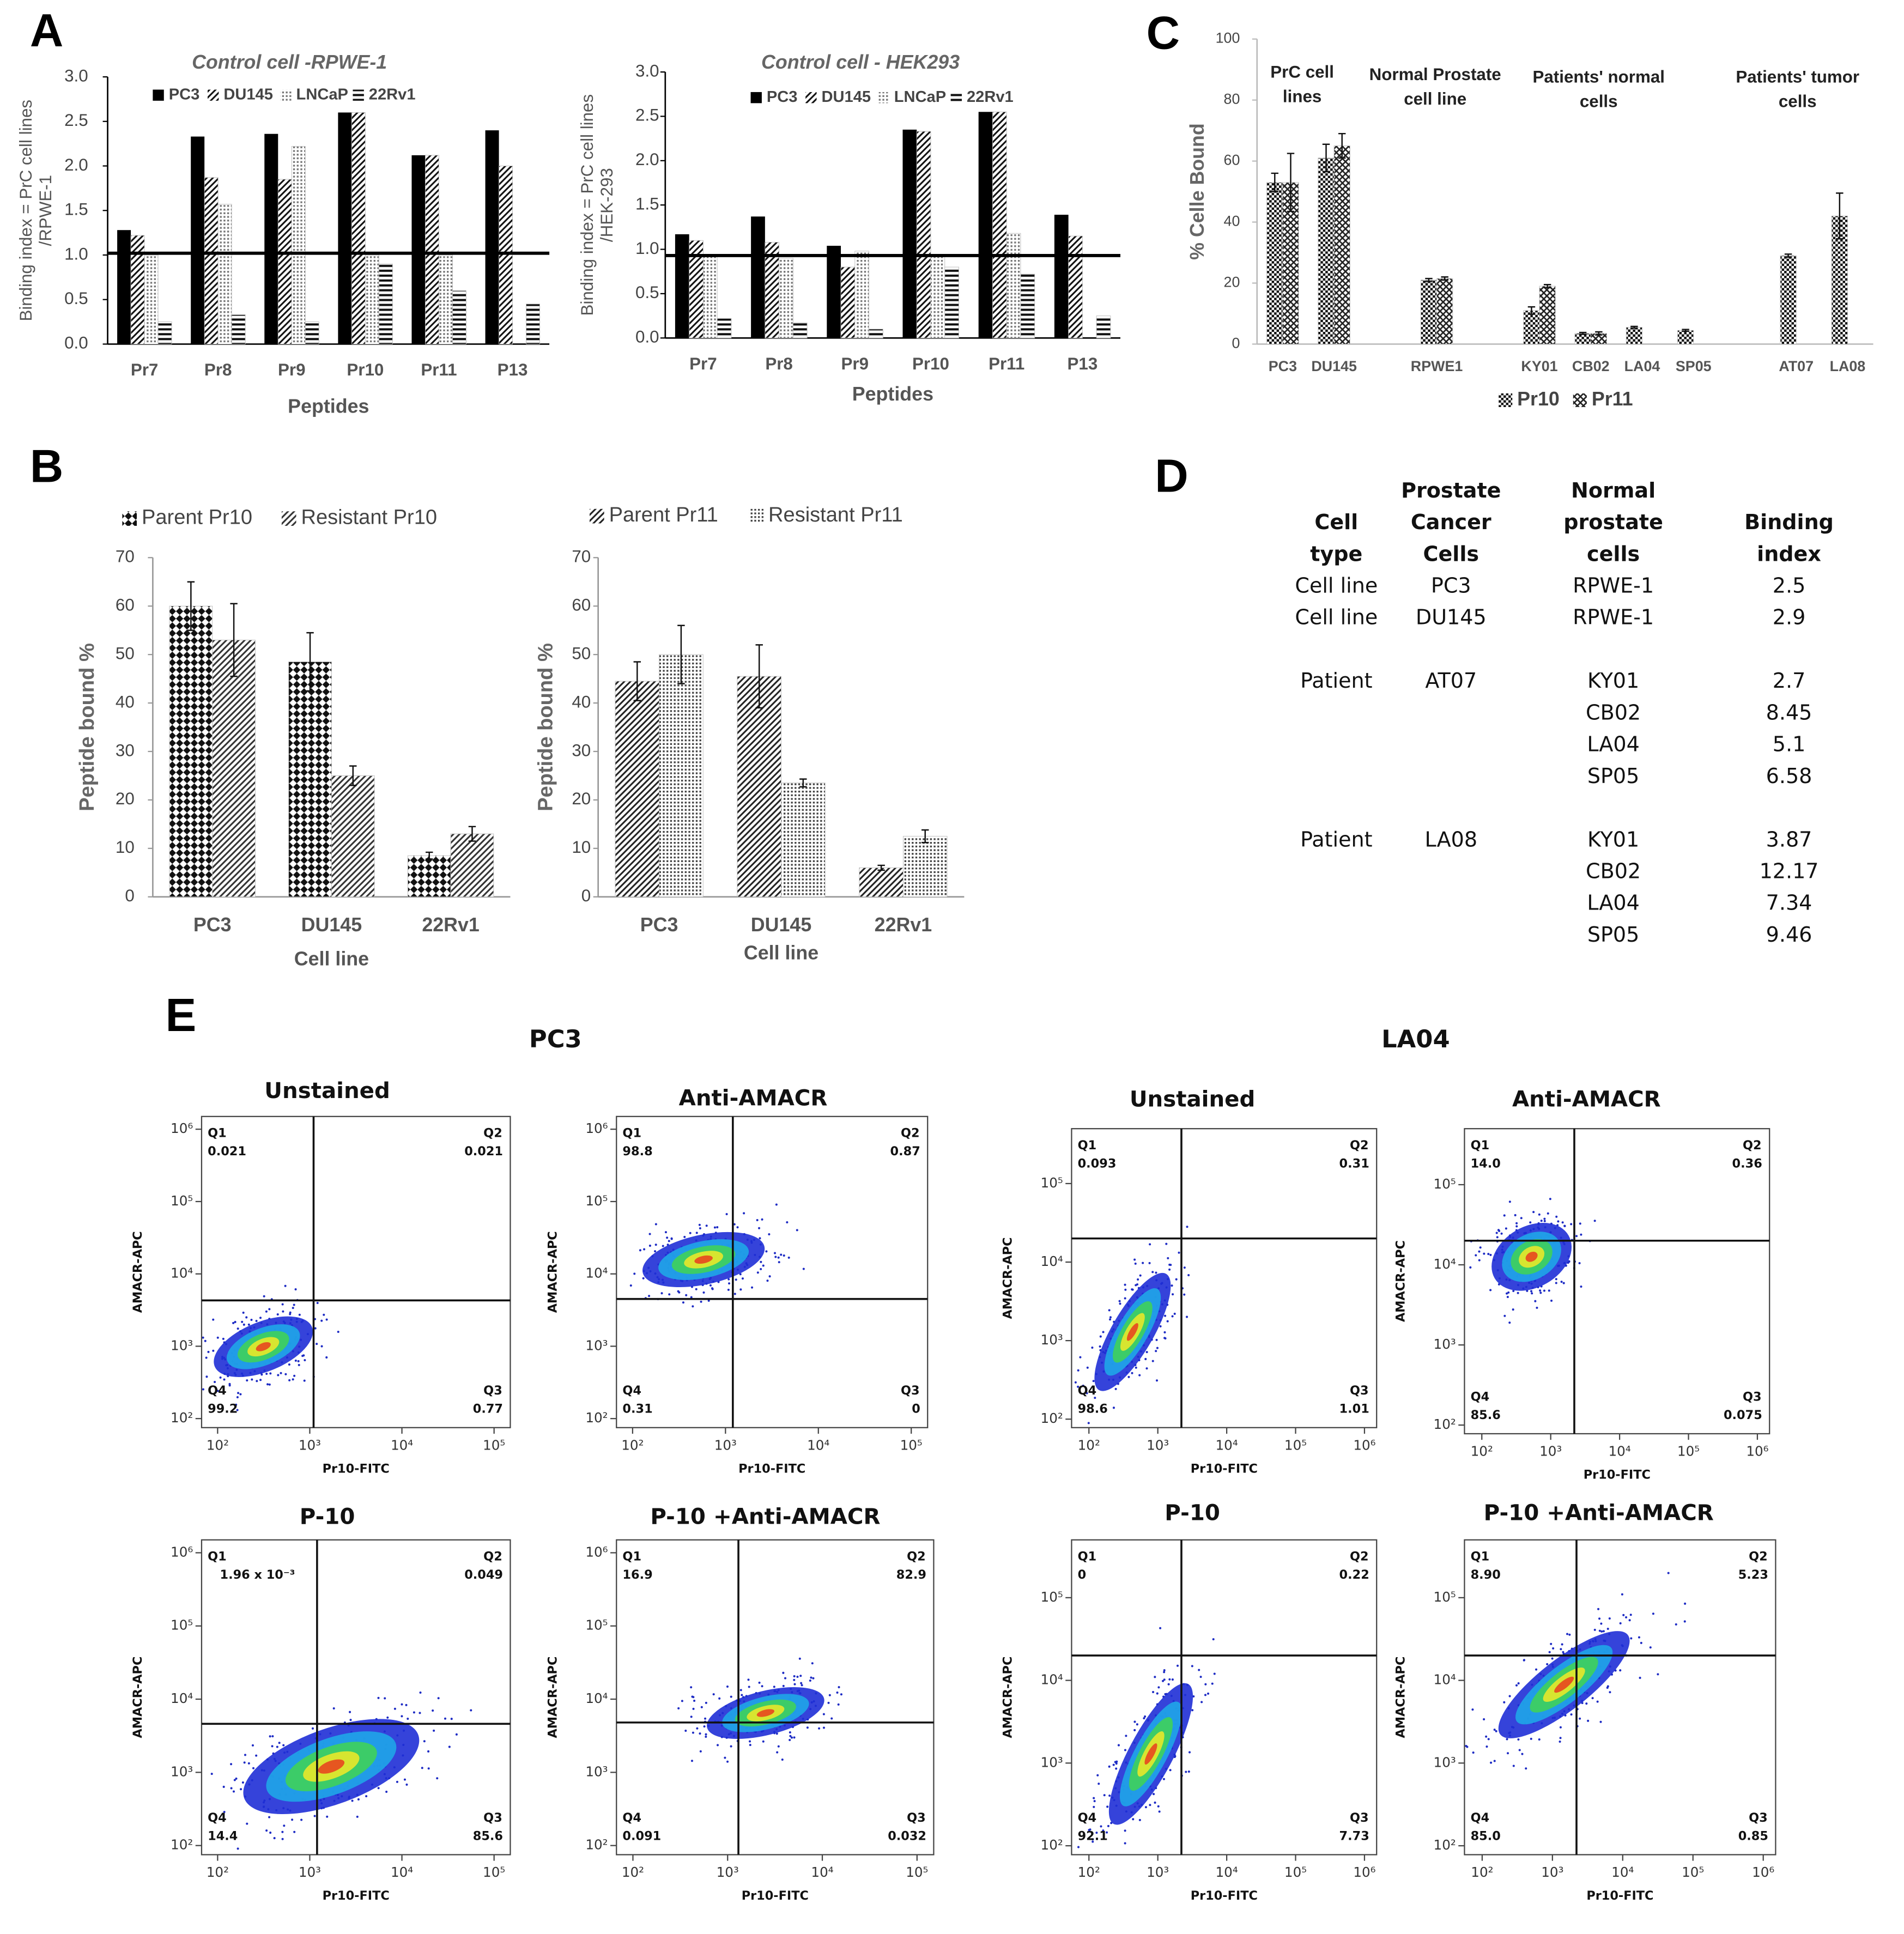 This screenshot has width=1904, height=1934. Describe the element at coordinates (1236, 343) in the screenshot. I see `y-tick-label: 0` at that location.